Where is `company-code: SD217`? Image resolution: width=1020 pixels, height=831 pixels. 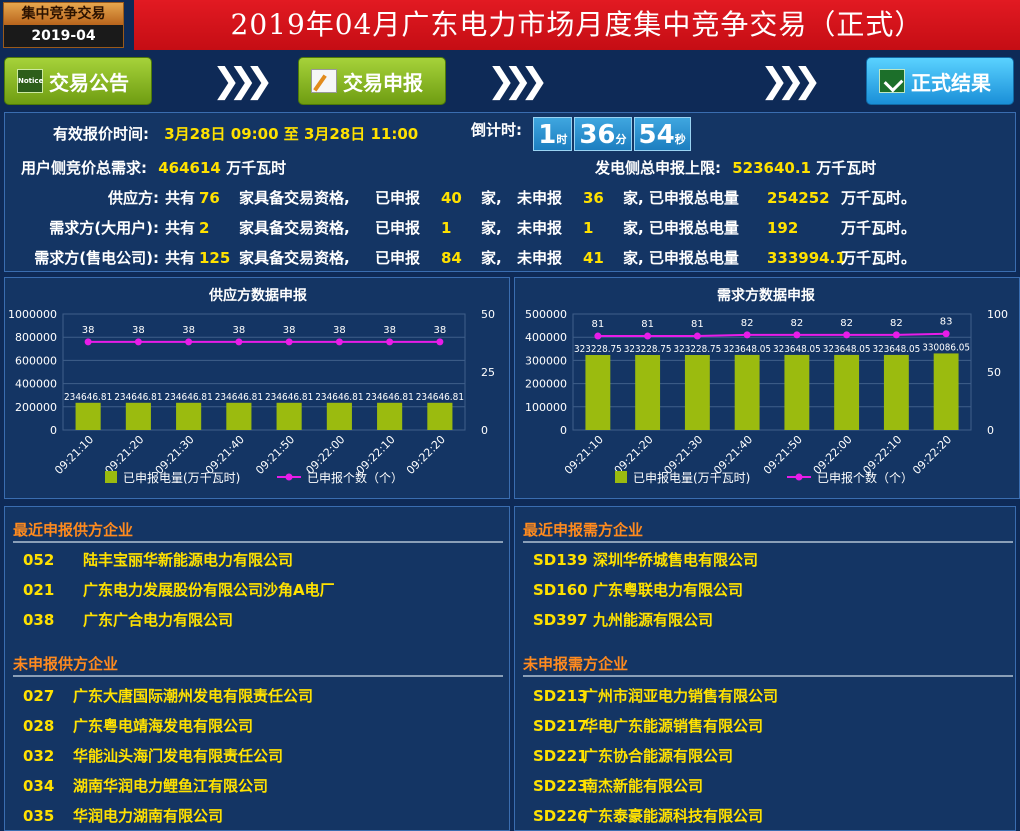
company-code: SD217 is located at coordinates (560, 726).